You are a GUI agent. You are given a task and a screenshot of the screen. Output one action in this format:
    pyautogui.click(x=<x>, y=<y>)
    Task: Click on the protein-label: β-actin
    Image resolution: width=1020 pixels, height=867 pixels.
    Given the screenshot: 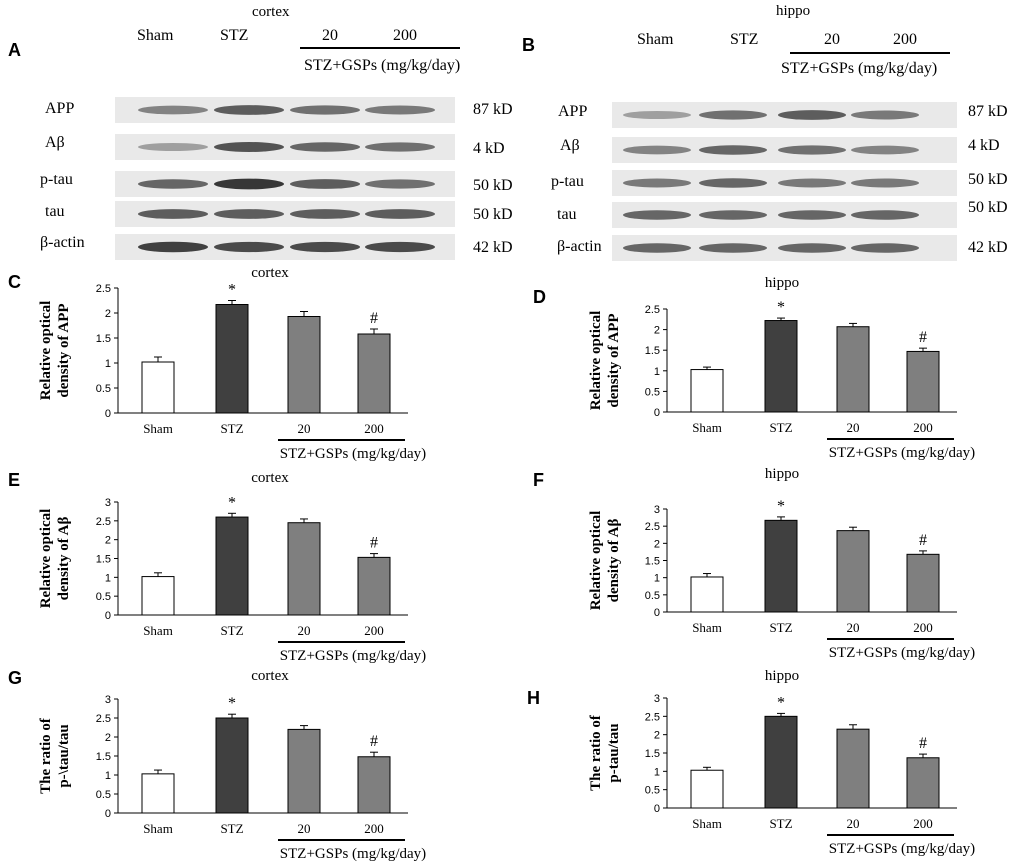 What is the action you would take?
    pyautogui.click(x=62, y=242)
    